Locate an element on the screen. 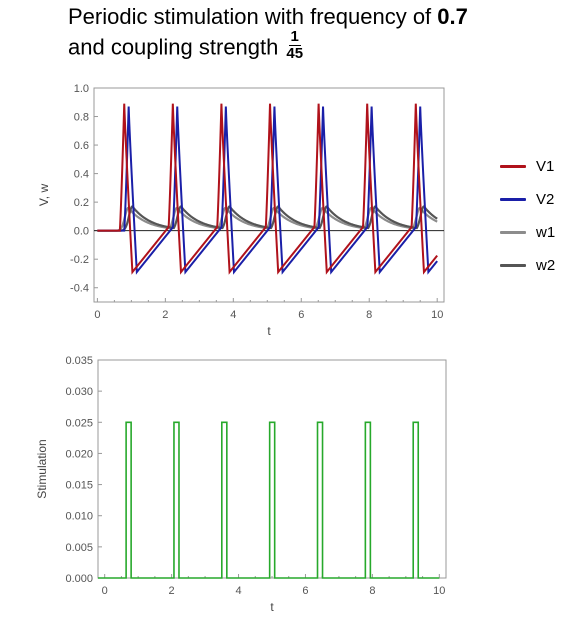 The width and height of the screenshot is (570, 622). y-tick-label-0-3: 0.2 is located at coordinates (81, 203).